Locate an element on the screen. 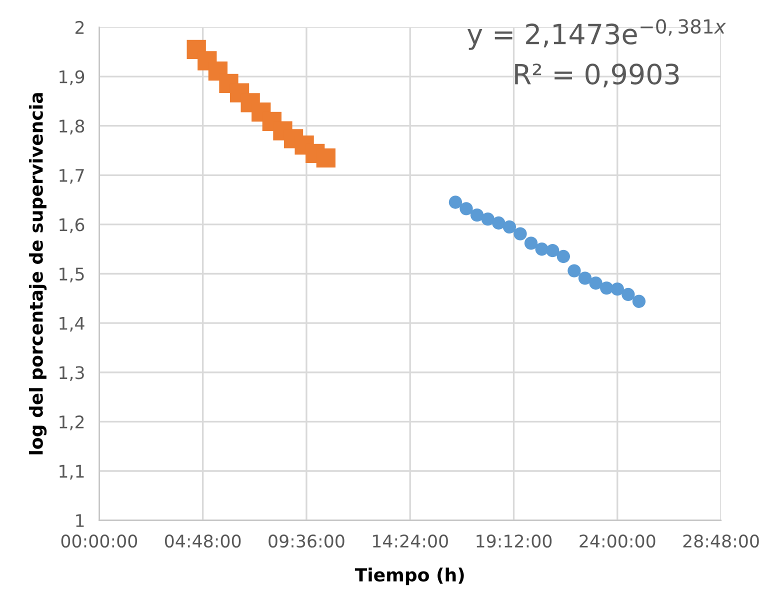  annotation: y = 2,1473e$^{−0,381x}$ is located at coordinates (596, 34).